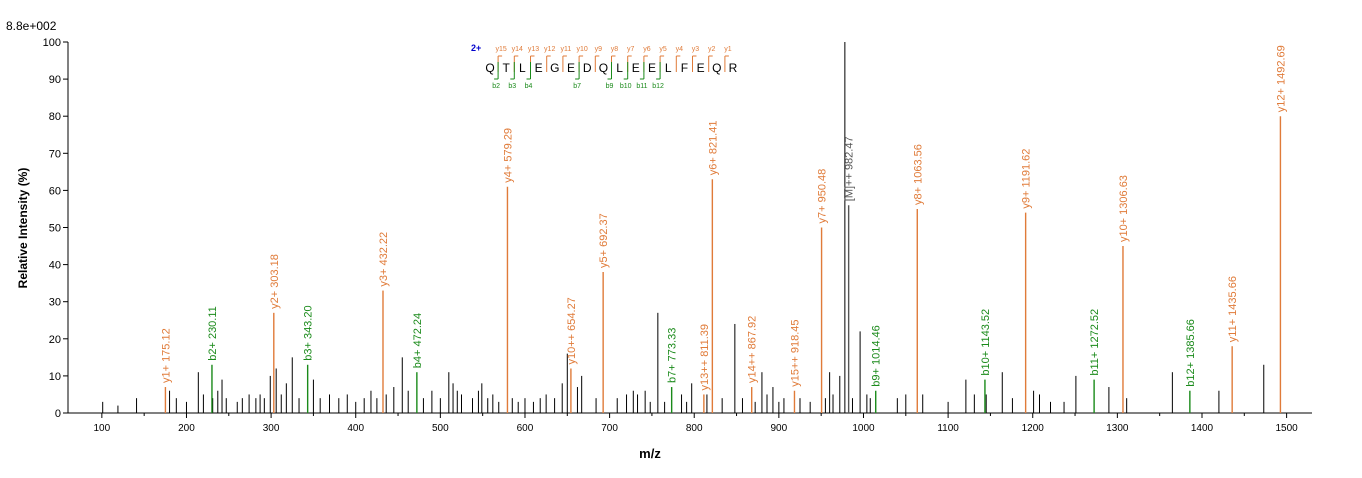 This screenshot has width=1362, height=478. I want to click on y-ion-marker-label: y11, so click(566, 49).